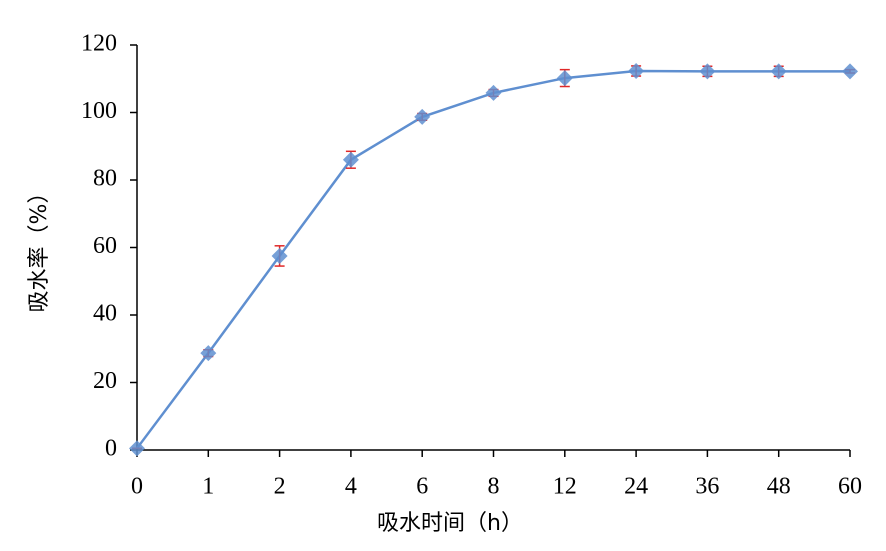 This screenshot has height=551, width=886. Describe the element at coordinates (450, 523) in the screenshot. I see `x-axis-label: 吸水时间（h）` at that location.